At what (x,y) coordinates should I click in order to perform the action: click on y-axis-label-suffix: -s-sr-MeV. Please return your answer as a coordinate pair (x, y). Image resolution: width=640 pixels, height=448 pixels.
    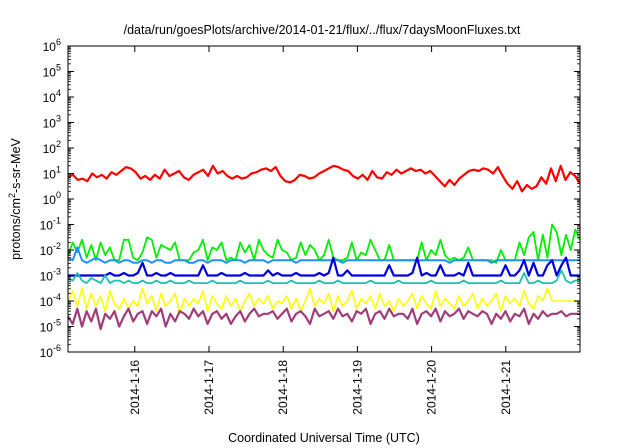
    Looking at the image, I should click on (16, 165).